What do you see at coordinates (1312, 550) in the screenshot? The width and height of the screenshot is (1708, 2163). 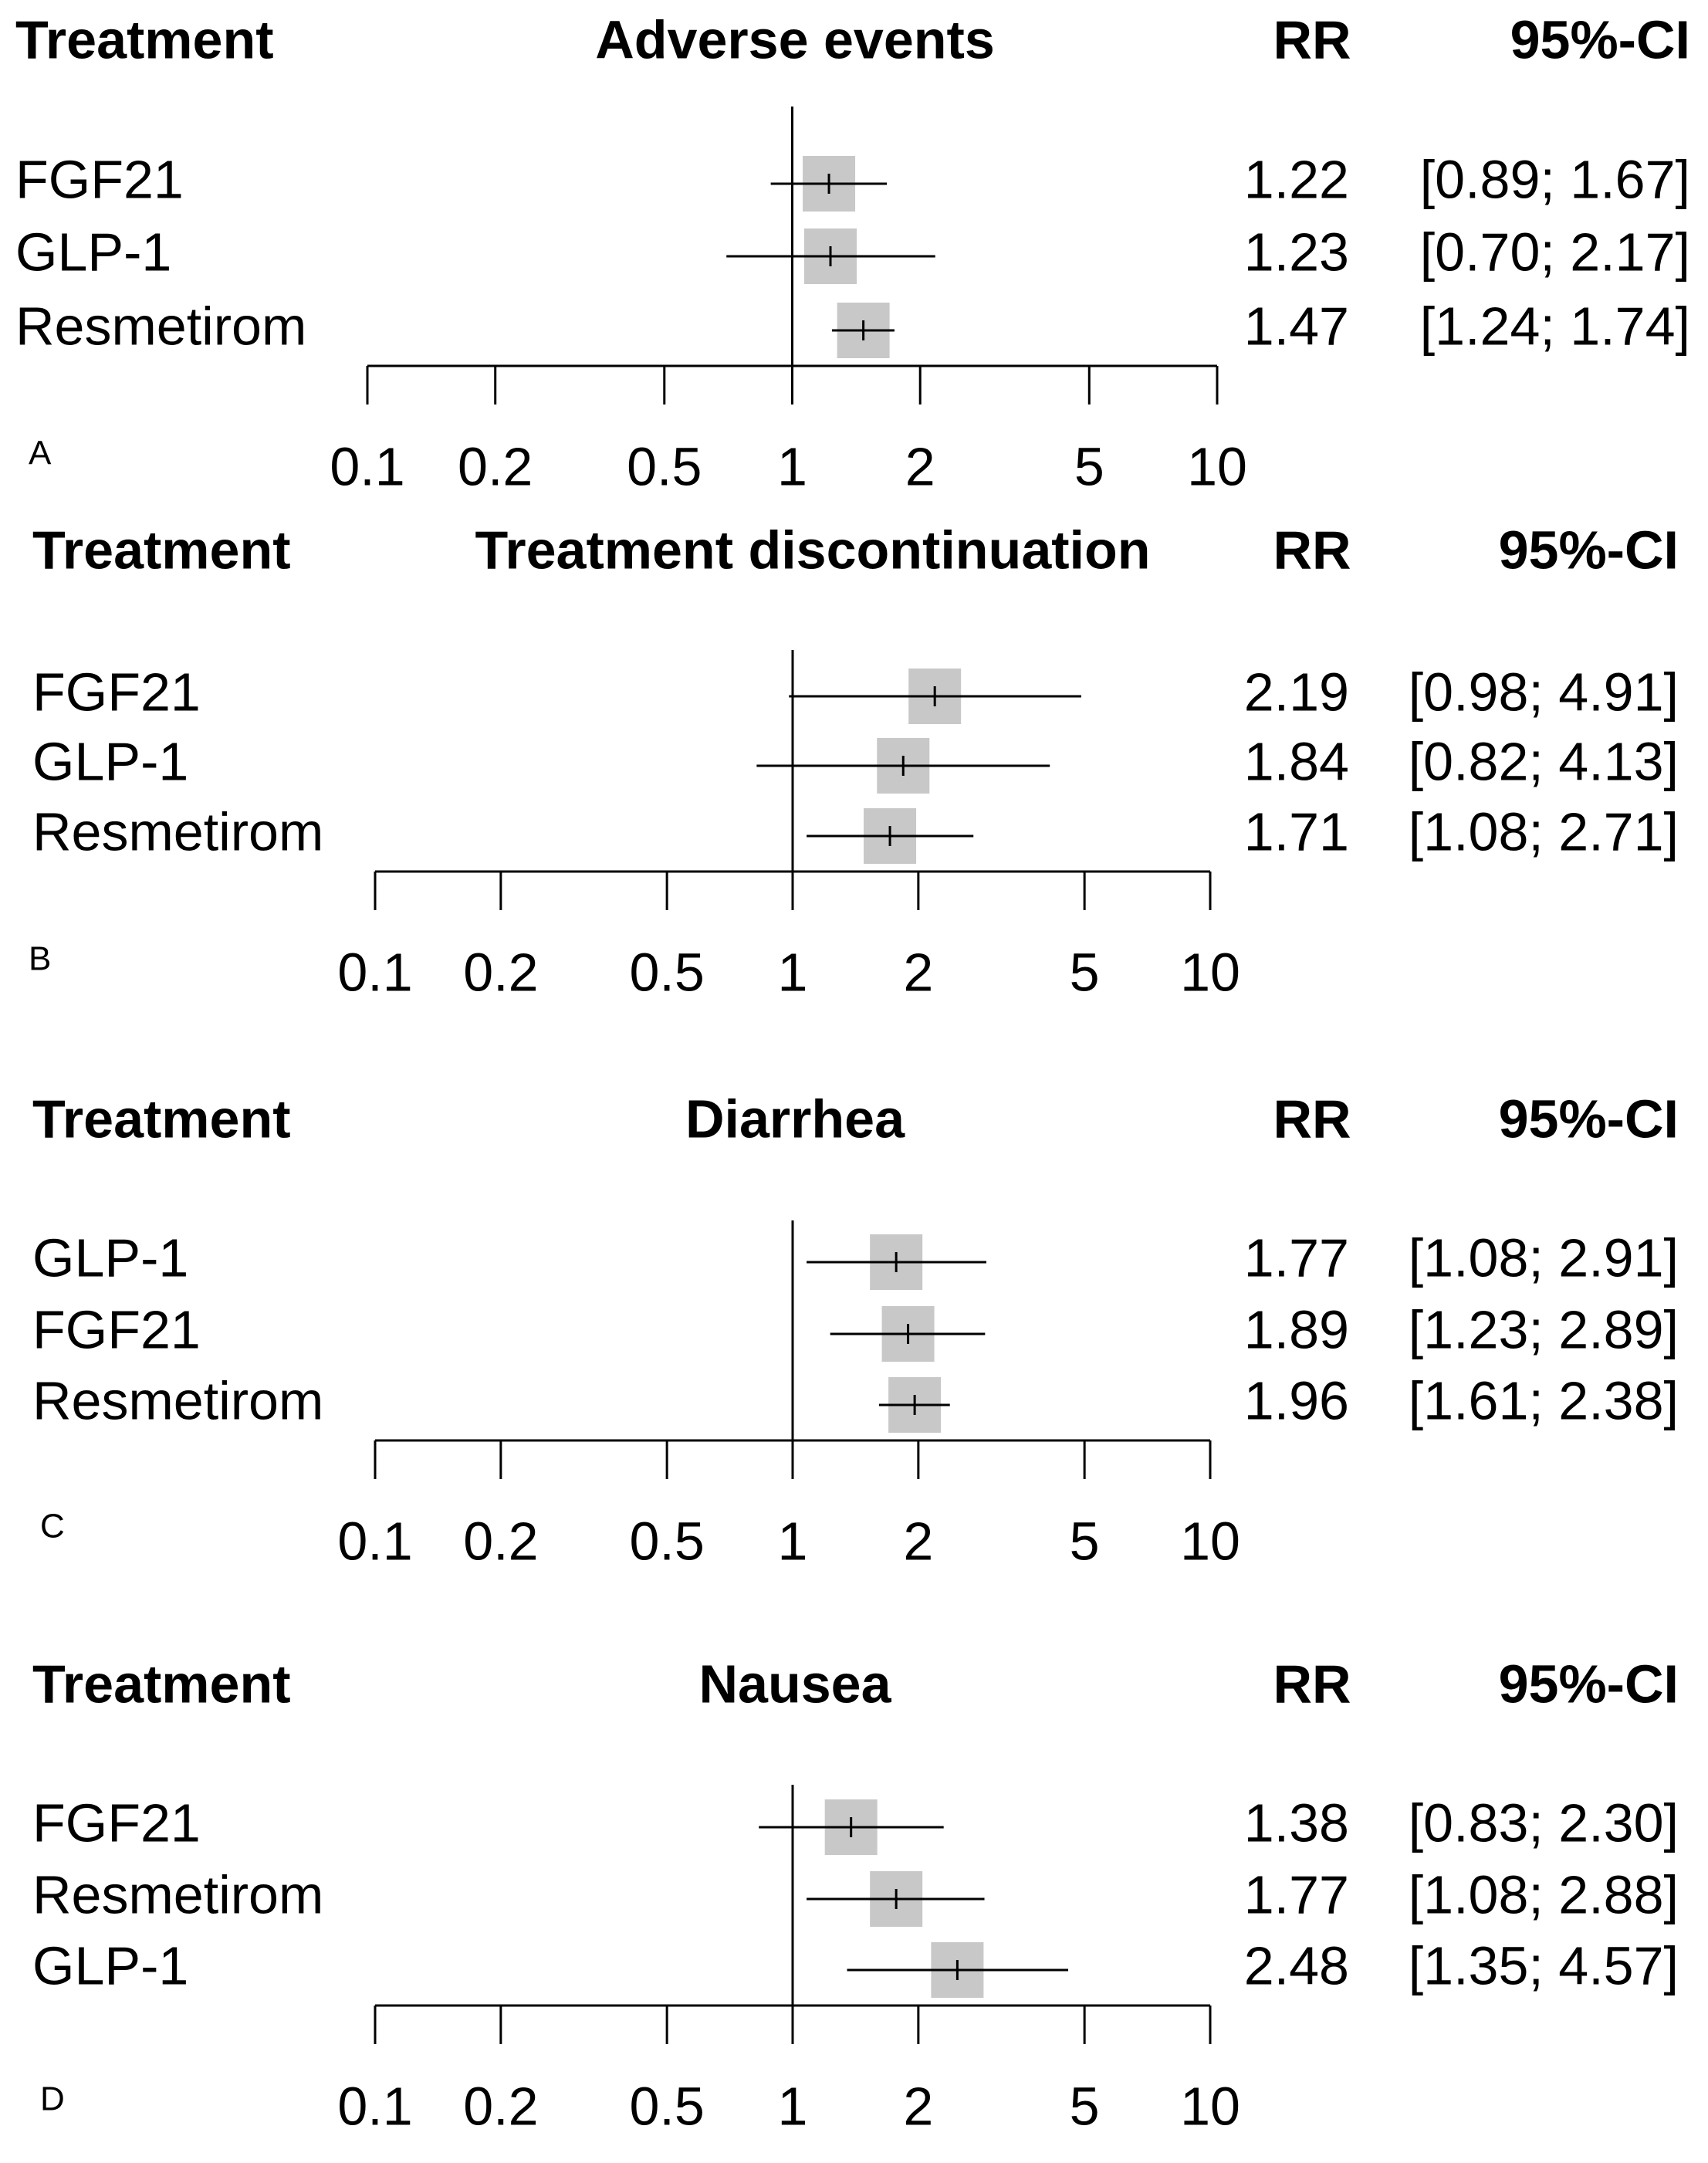 I see `panel-b-header-rr: RR` at bounding box center [1312, 550].